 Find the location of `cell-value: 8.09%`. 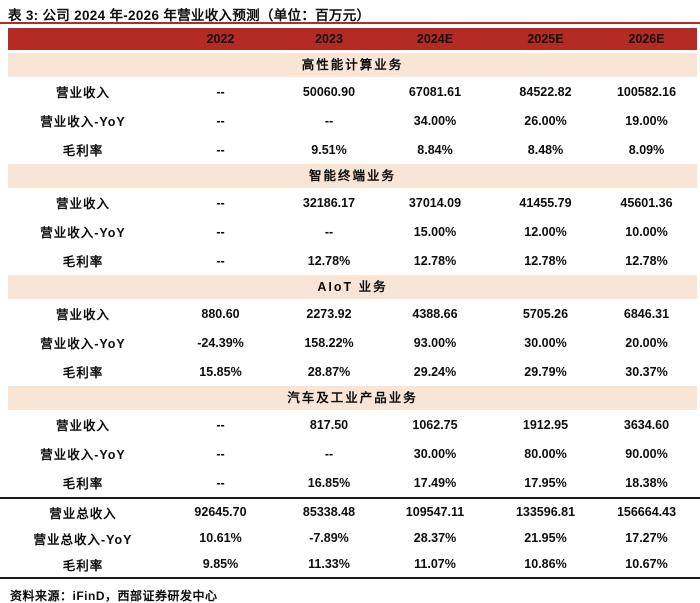

cell-value: 8.09% is located at coordinates (646, 149).